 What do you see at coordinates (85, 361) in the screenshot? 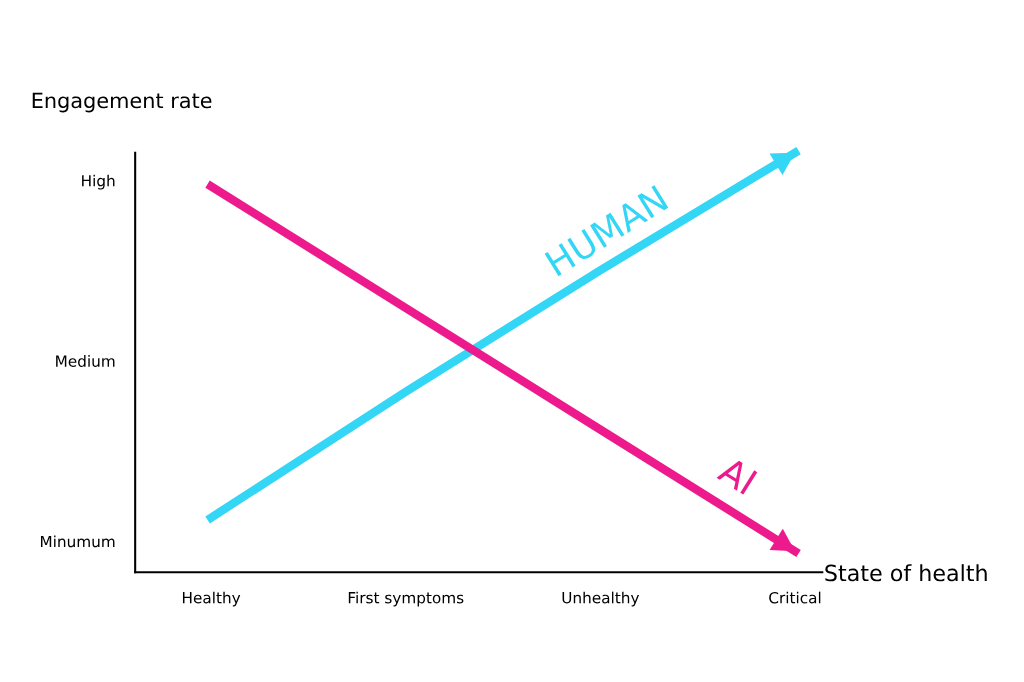
I see `text: Medium` at bounding box center [85, 361].